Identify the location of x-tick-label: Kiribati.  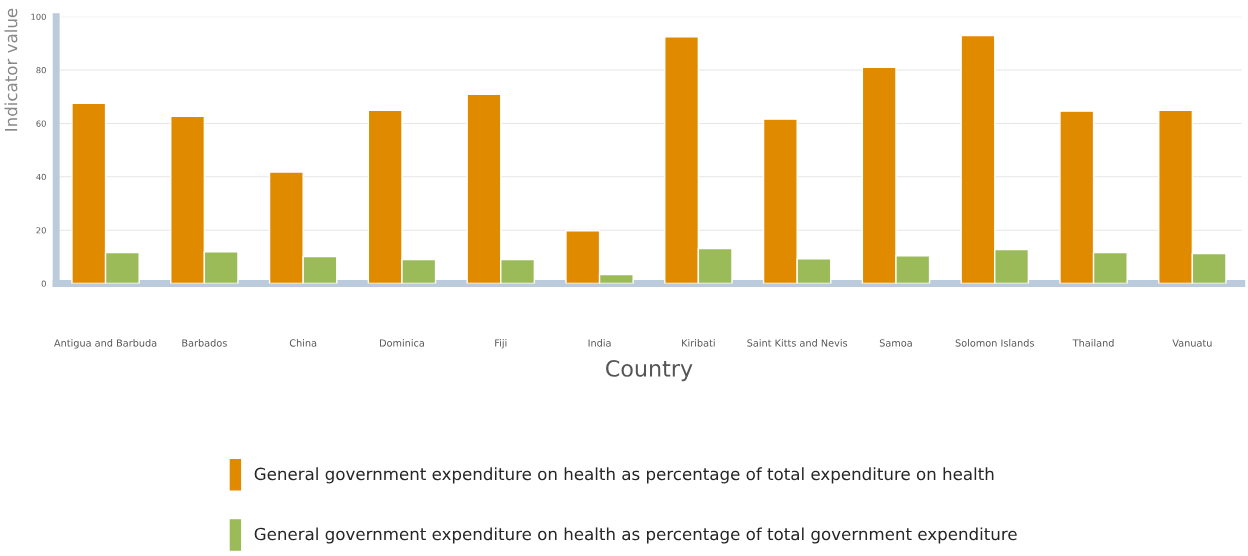
(698, 343).